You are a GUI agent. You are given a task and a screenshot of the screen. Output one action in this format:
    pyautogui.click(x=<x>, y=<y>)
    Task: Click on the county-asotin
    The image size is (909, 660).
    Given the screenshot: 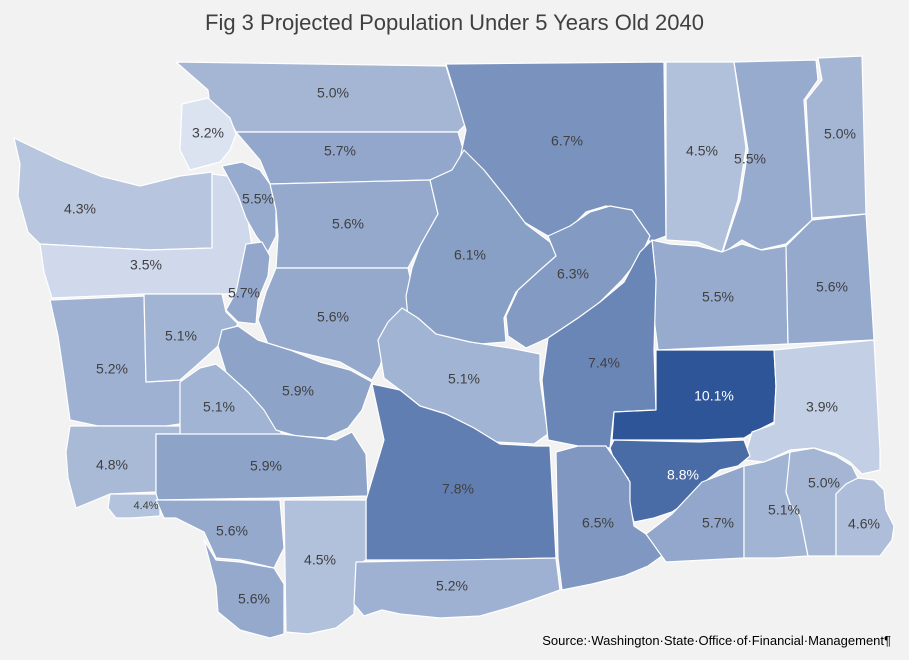 What is the action you would take?
    pyautogui.click(x=865, y=517)
    